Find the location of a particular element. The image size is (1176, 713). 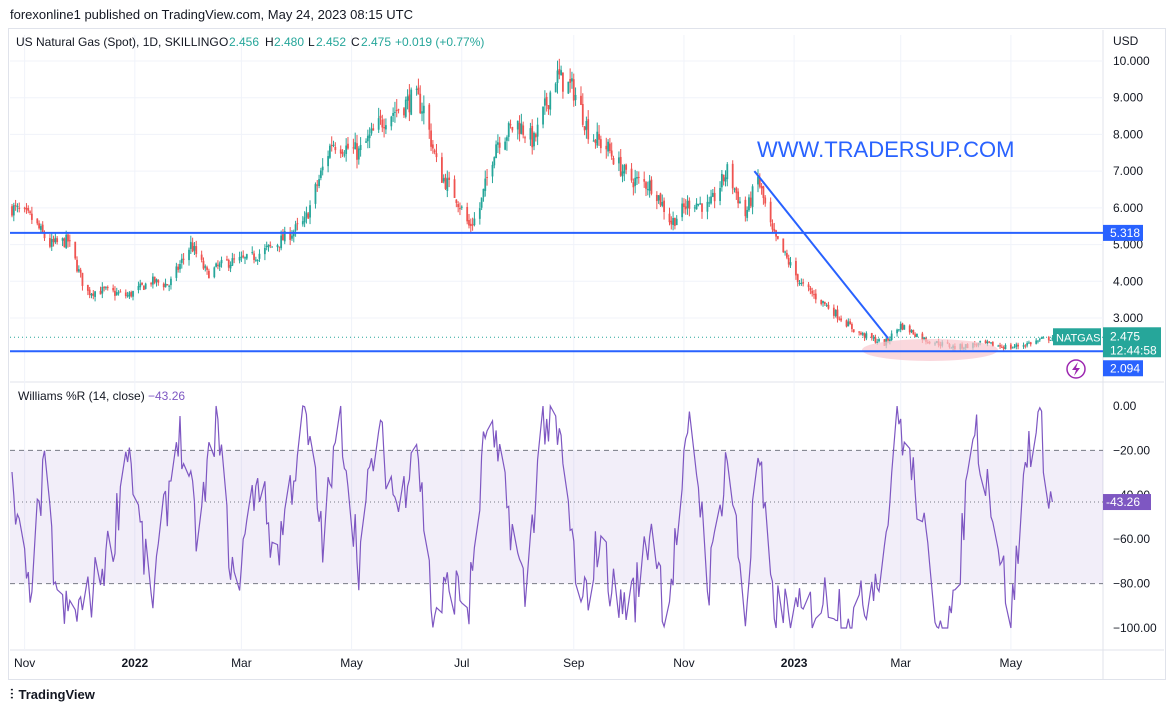

support-zone-highlight is located at coordinates (930, 350).